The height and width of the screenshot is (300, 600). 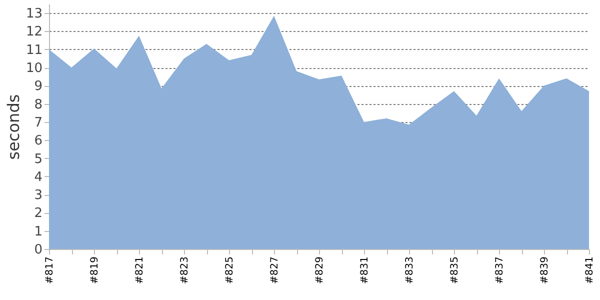 What do you see at coordinates (38, 122) in the screenshot?
I see `y-tick-label: 7` at bounding box center [38, 122].